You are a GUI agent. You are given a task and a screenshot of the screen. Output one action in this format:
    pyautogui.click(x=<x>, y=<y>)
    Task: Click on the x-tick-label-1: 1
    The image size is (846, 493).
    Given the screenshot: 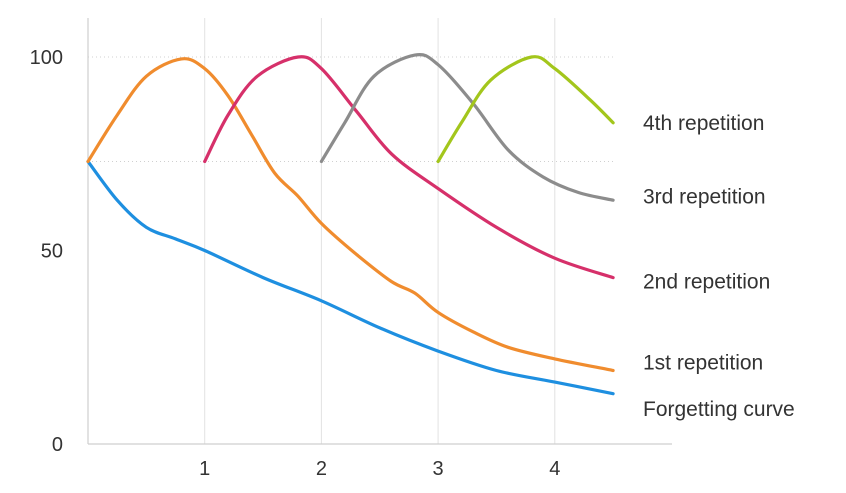 What is the action you would take?
    pyautogui.click(x=204, y=469)
    